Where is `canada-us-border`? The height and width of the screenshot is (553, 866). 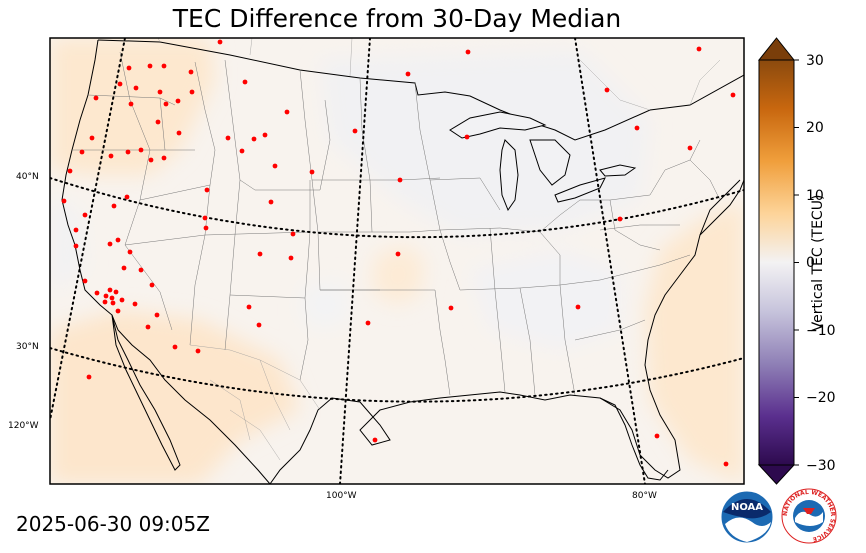 canada-us-border is located at coordinates (420, 90).